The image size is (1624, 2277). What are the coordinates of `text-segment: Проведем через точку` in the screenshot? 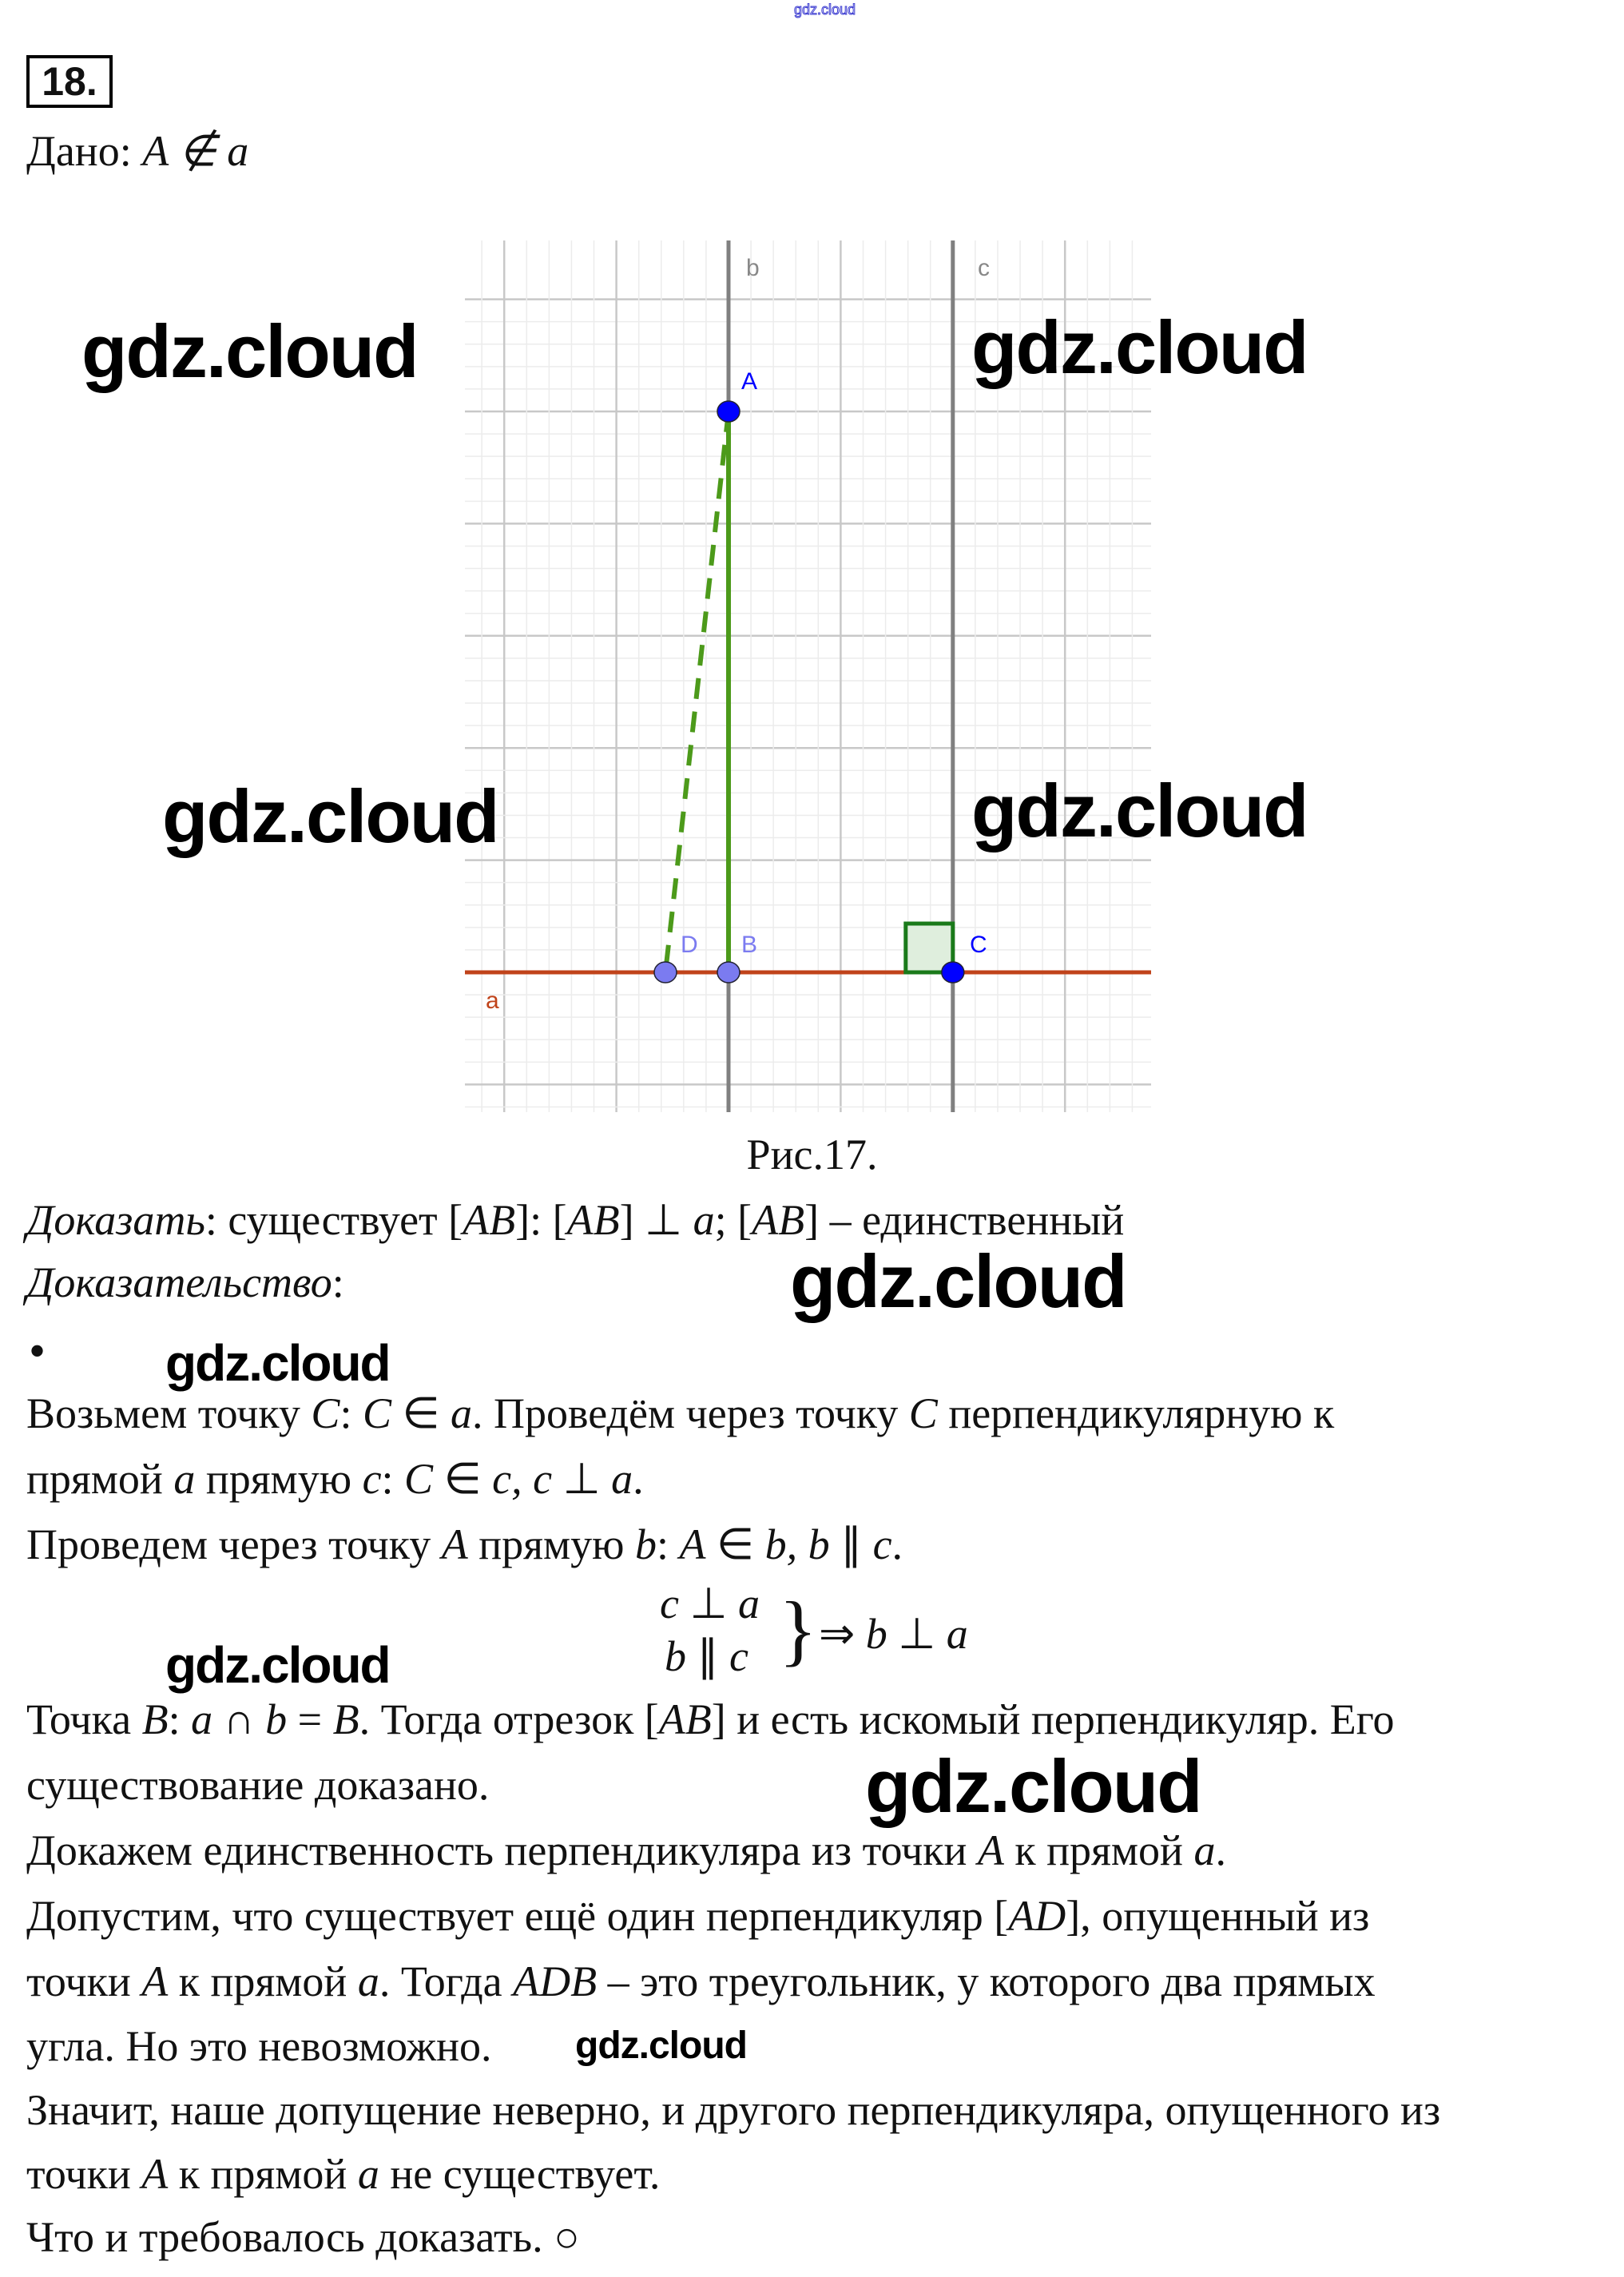 It's located at (234, 1544).